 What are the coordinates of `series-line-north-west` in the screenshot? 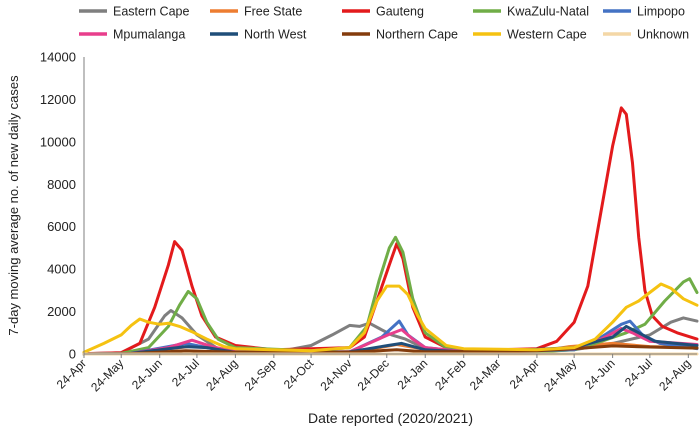 It's located at (390, 340).